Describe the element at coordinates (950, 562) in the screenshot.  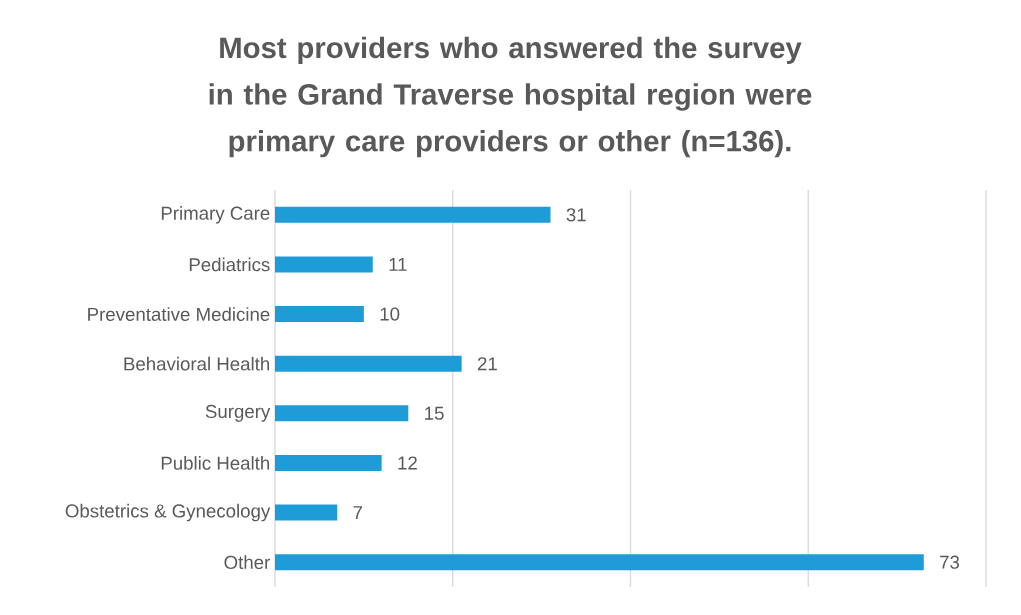
I see `data-label: 73` at that location.